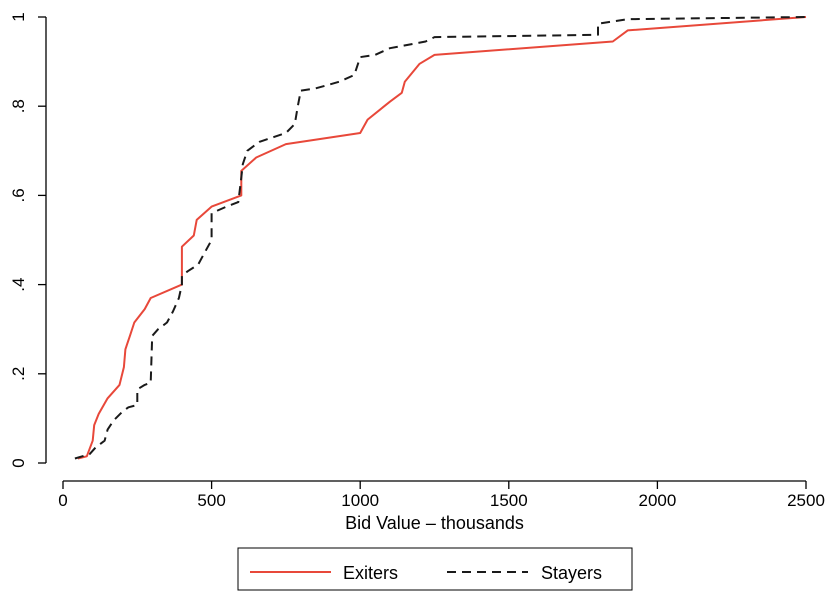  Describe the element at coordinates (657, 500) in the screenshot. I see `x-tick-label: 2000` at that location.